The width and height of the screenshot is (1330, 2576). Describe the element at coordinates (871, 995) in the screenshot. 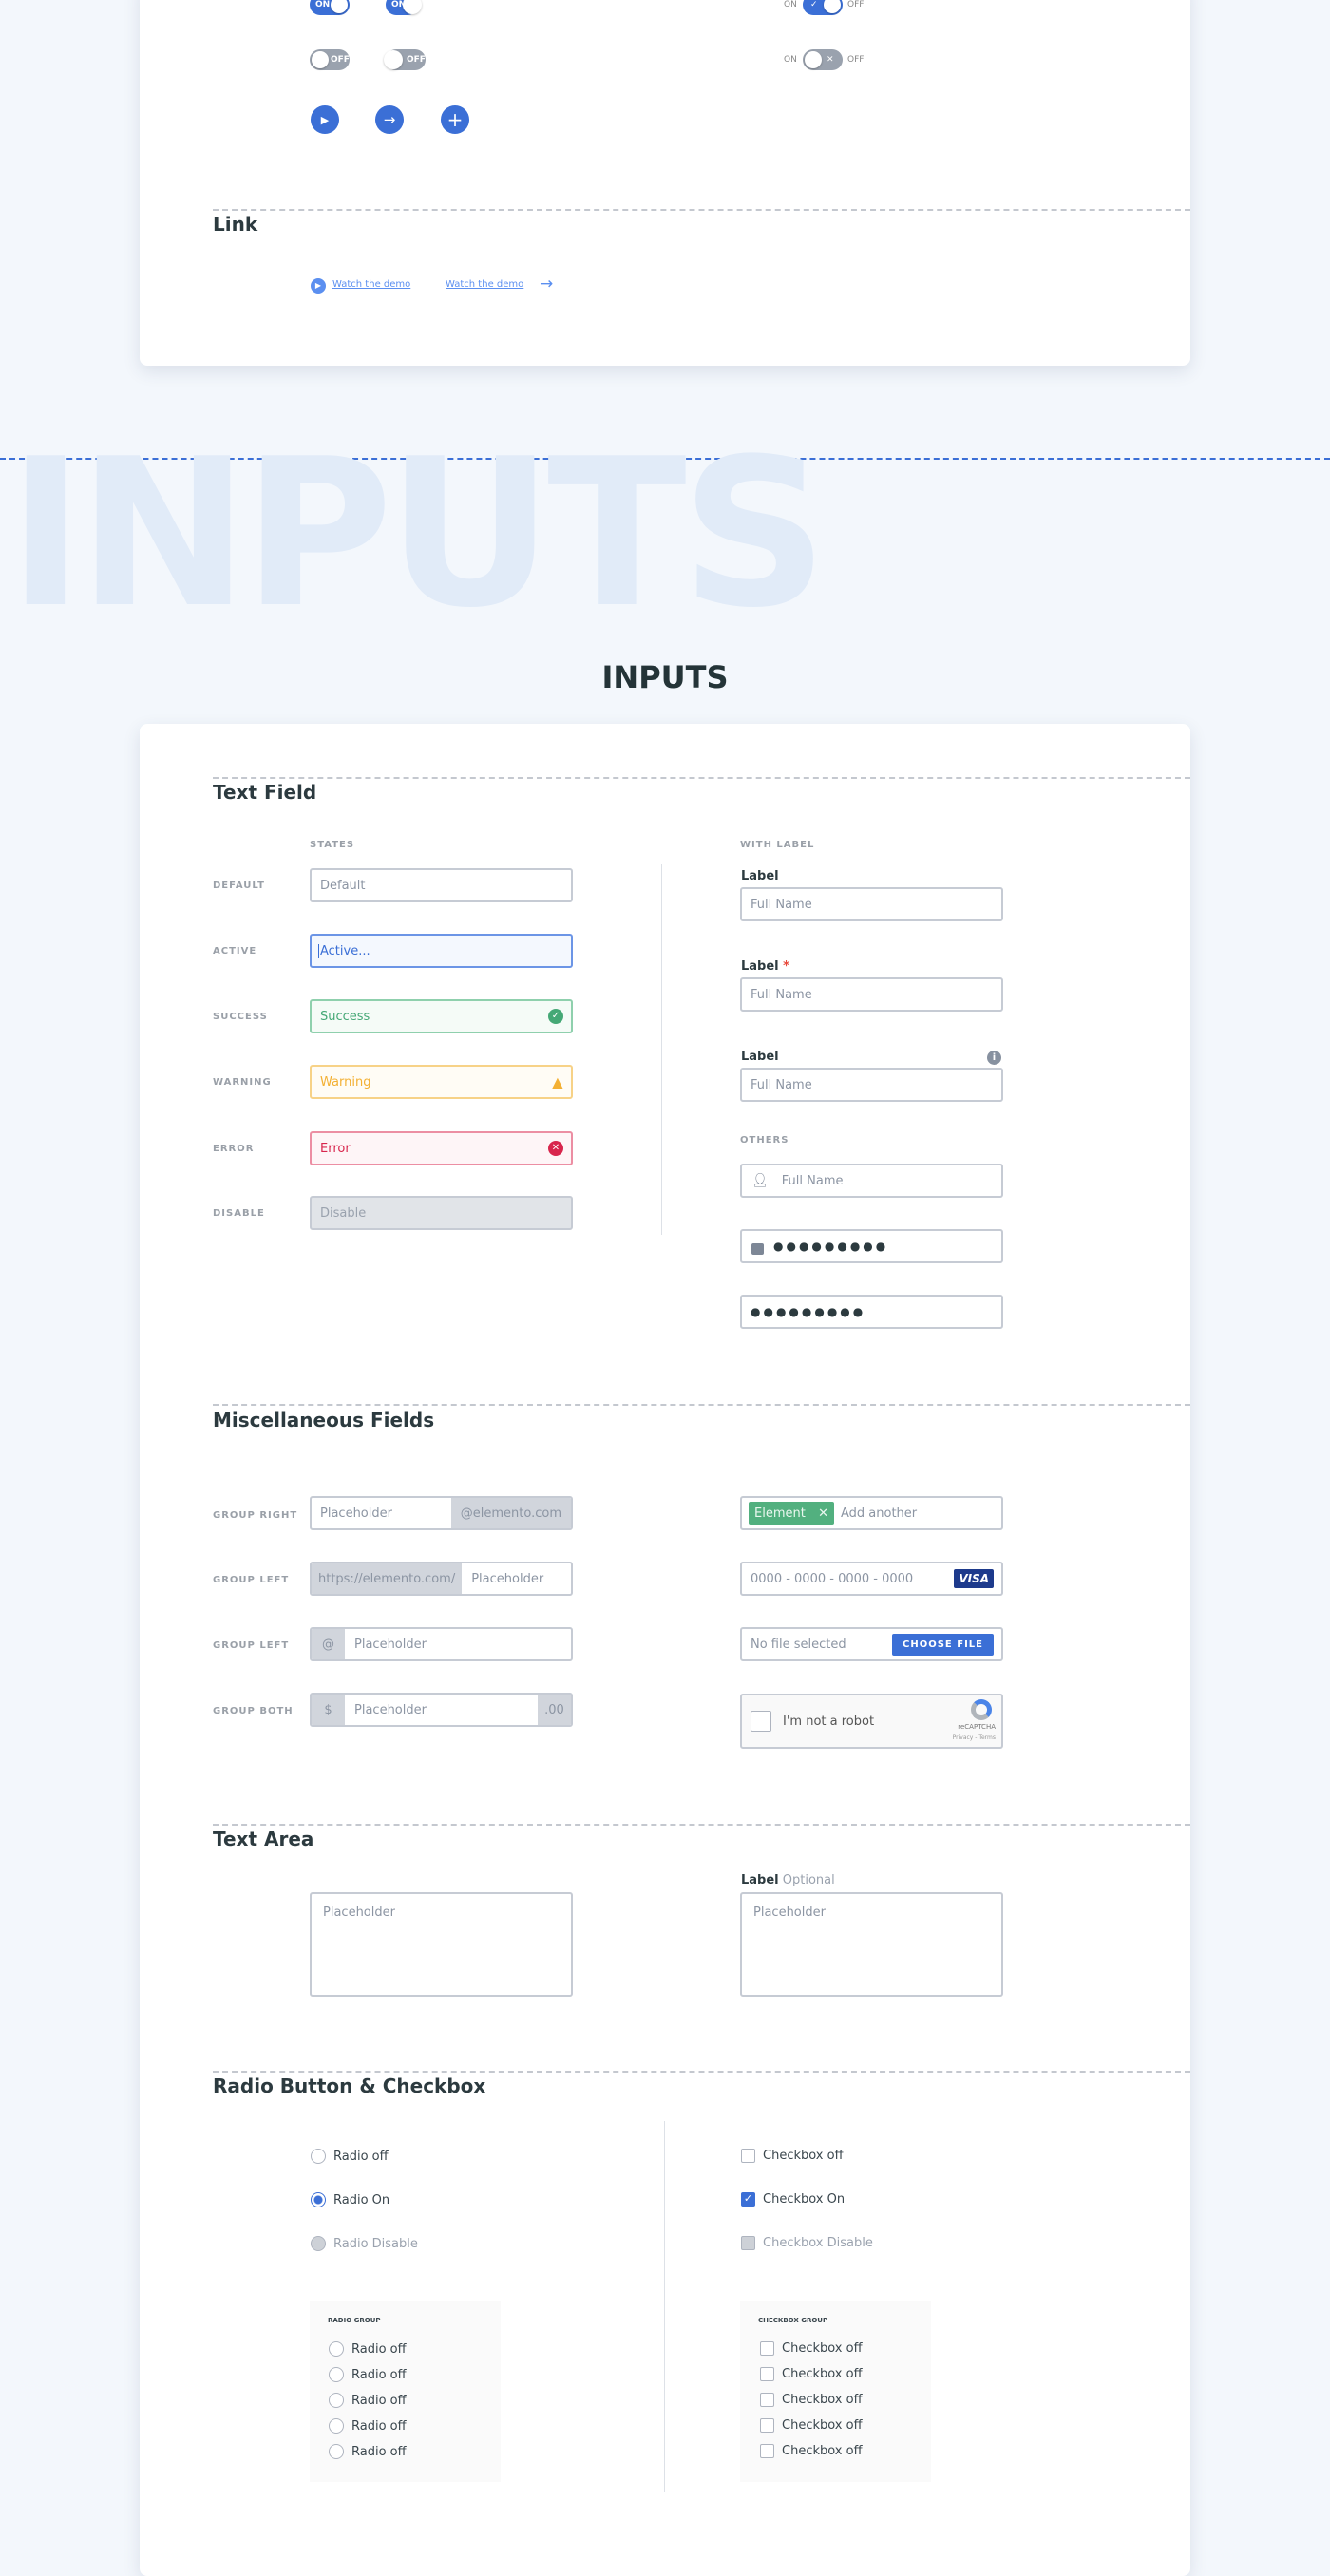

I see `required-name-input: Full Name` at that location.